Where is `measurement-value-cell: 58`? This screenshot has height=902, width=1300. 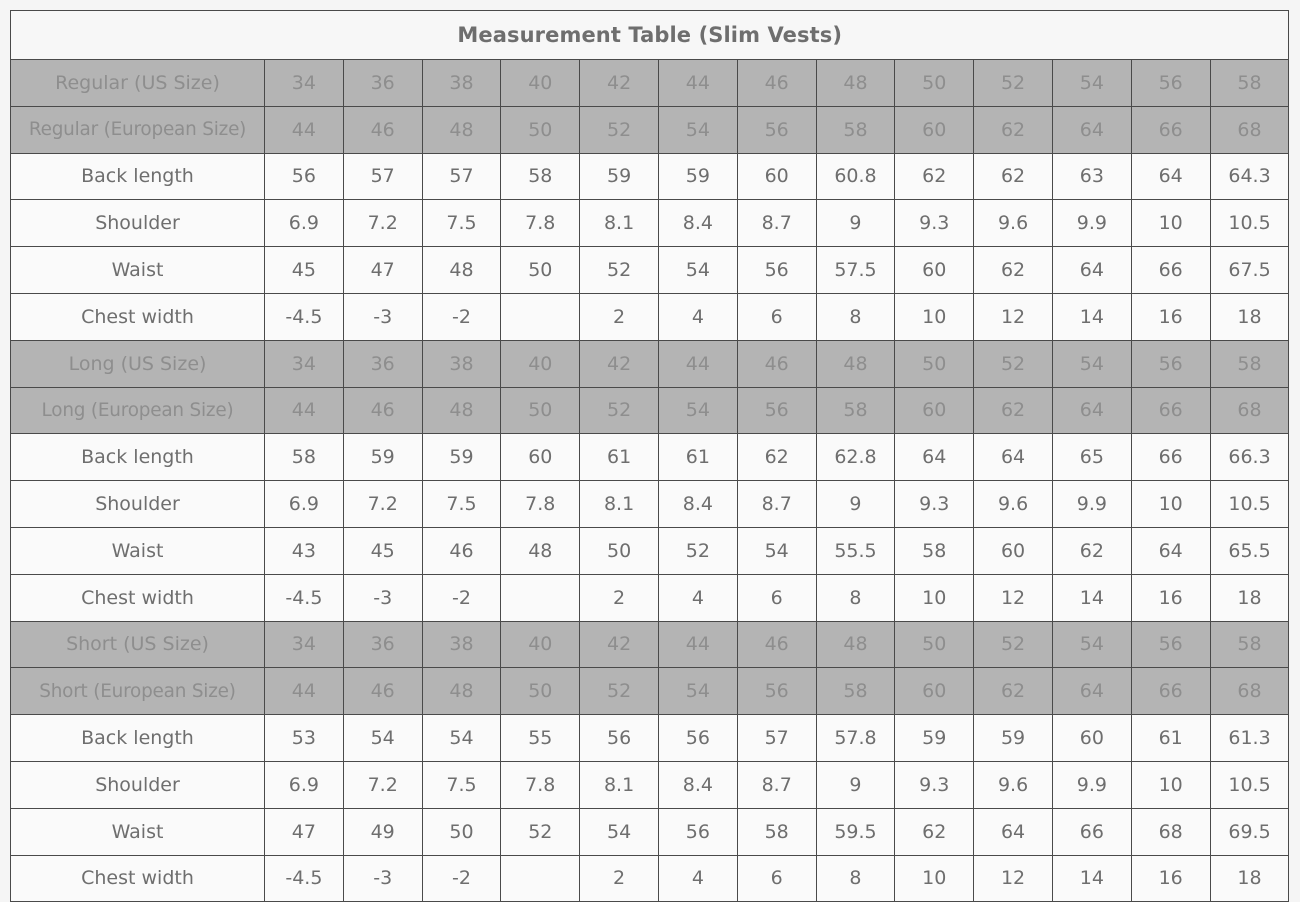
measurement-value-cell: 58 is located at coordinates (540, 176).